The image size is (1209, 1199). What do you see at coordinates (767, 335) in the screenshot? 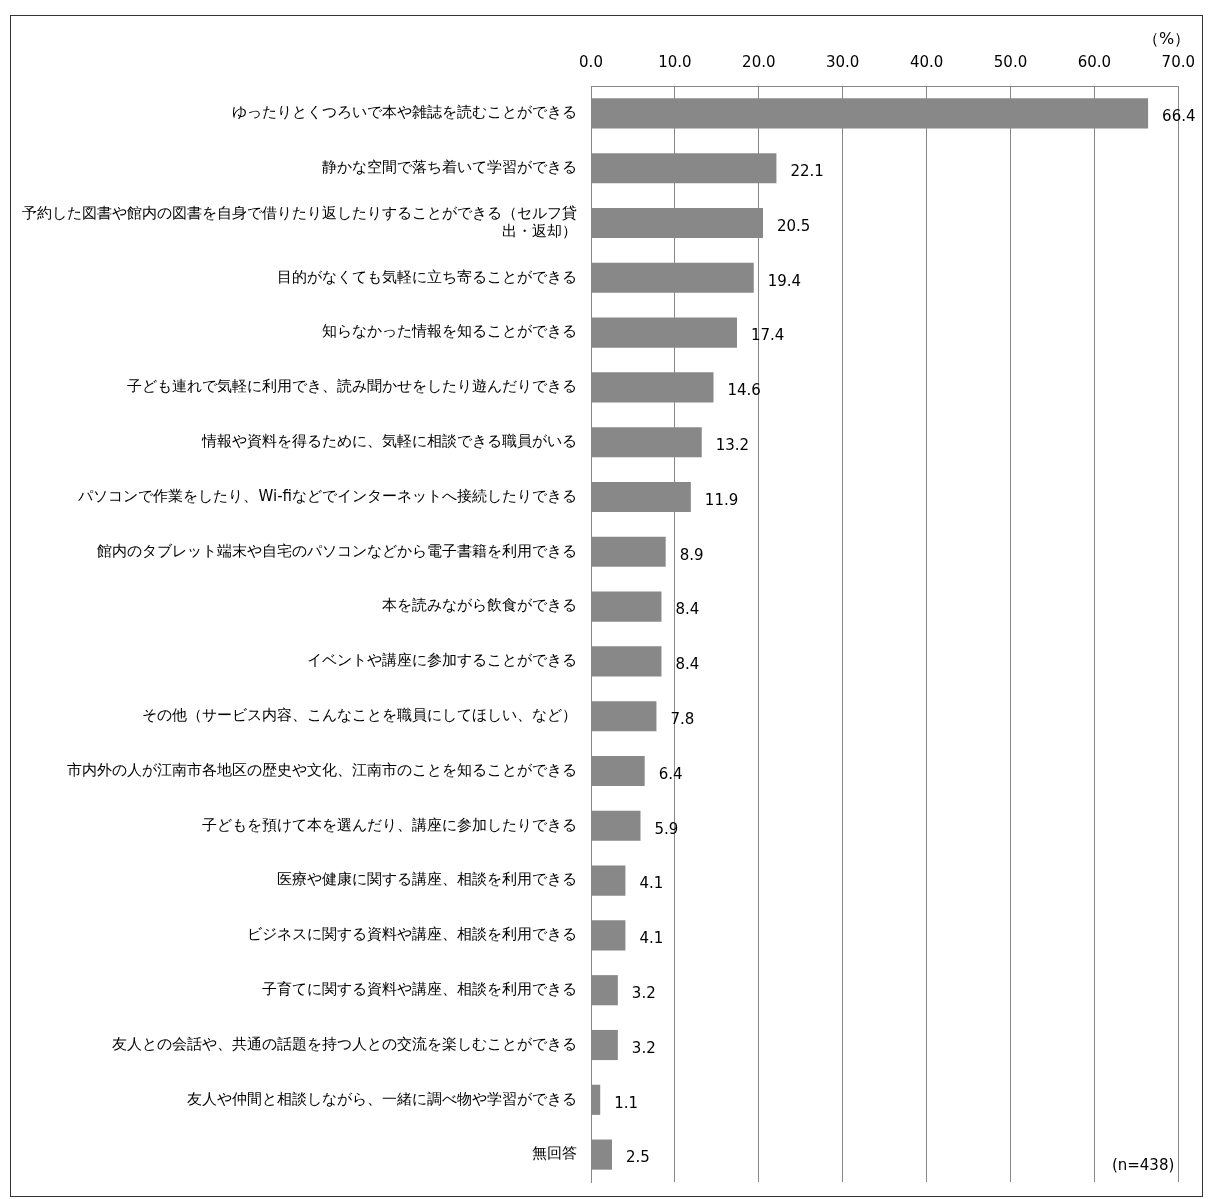
I see `data-label: 17.4` at bounding box center [767, 335].